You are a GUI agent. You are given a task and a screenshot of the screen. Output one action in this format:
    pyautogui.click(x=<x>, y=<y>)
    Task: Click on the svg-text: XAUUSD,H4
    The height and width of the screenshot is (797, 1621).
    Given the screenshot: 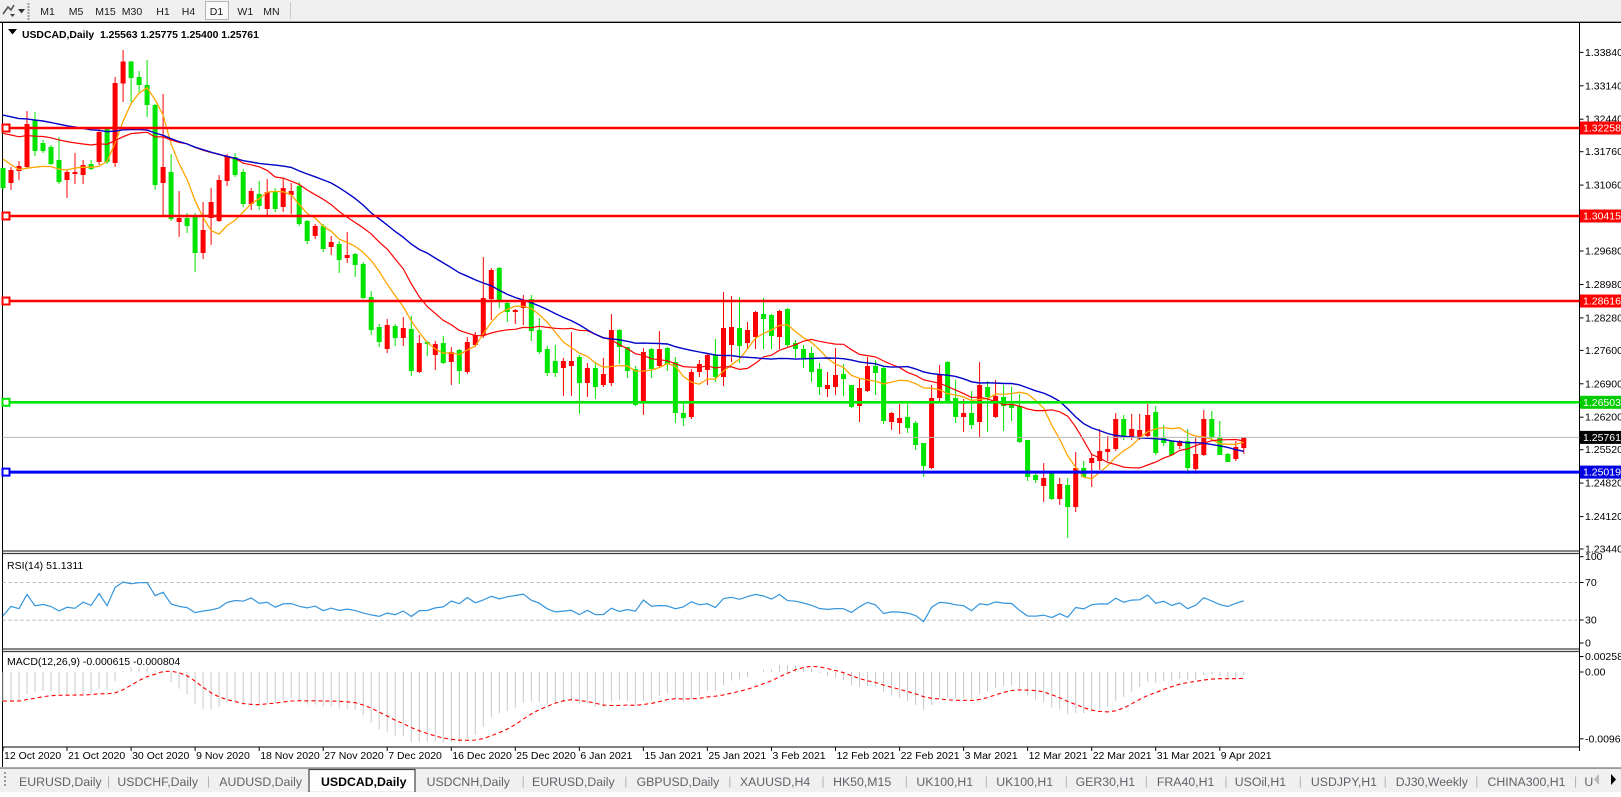 What is the action you would take?
    pyautogui.click(x=775, y=782)
    